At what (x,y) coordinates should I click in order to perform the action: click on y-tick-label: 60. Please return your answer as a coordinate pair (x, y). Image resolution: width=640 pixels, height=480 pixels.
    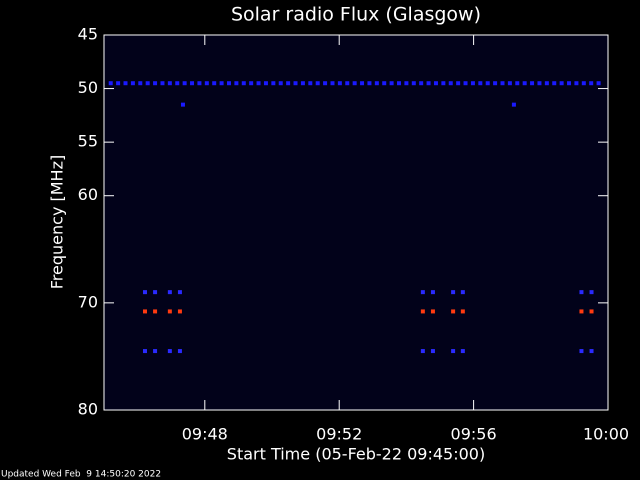
    Looking at the image, I should click on (88, 194).